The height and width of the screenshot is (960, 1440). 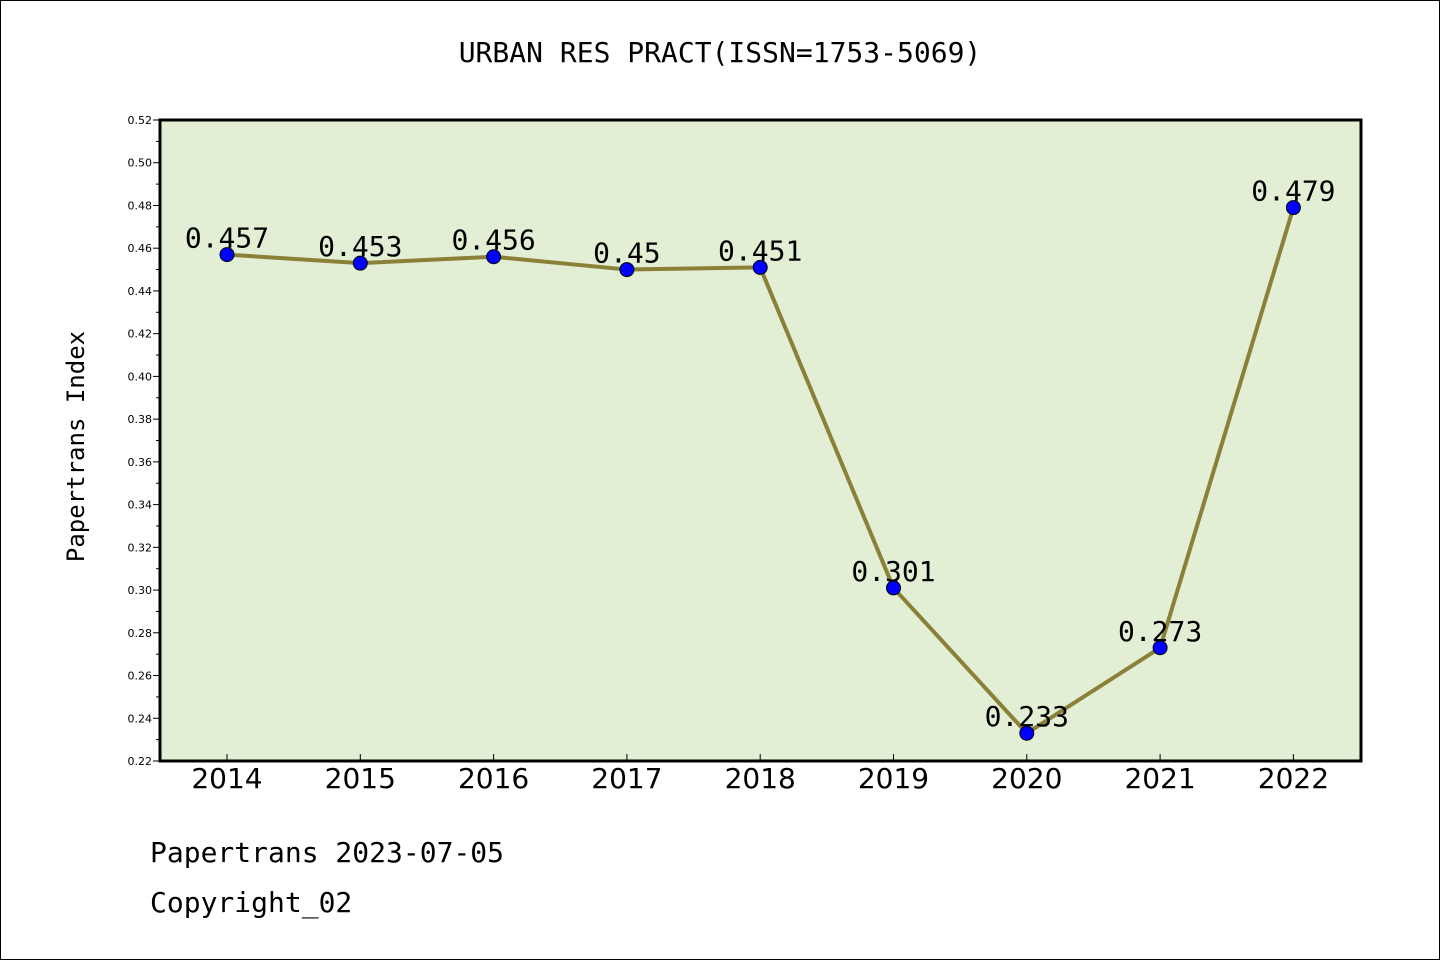 I want to click on y-tick-label: 0.44, so click(x=140, y=291).